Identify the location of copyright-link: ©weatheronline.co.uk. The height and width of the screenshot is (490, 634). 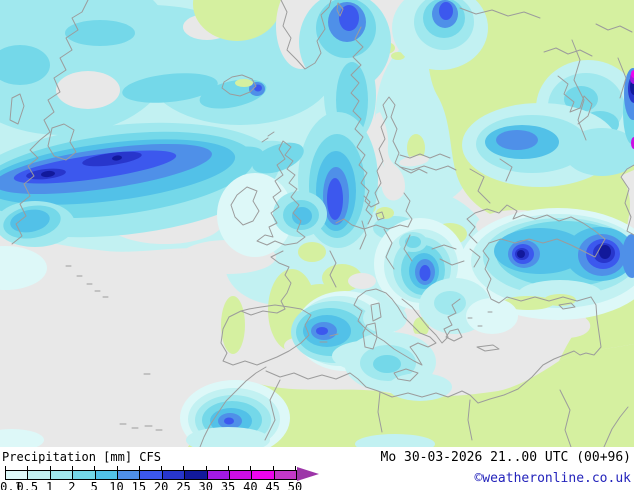
(552, 478).